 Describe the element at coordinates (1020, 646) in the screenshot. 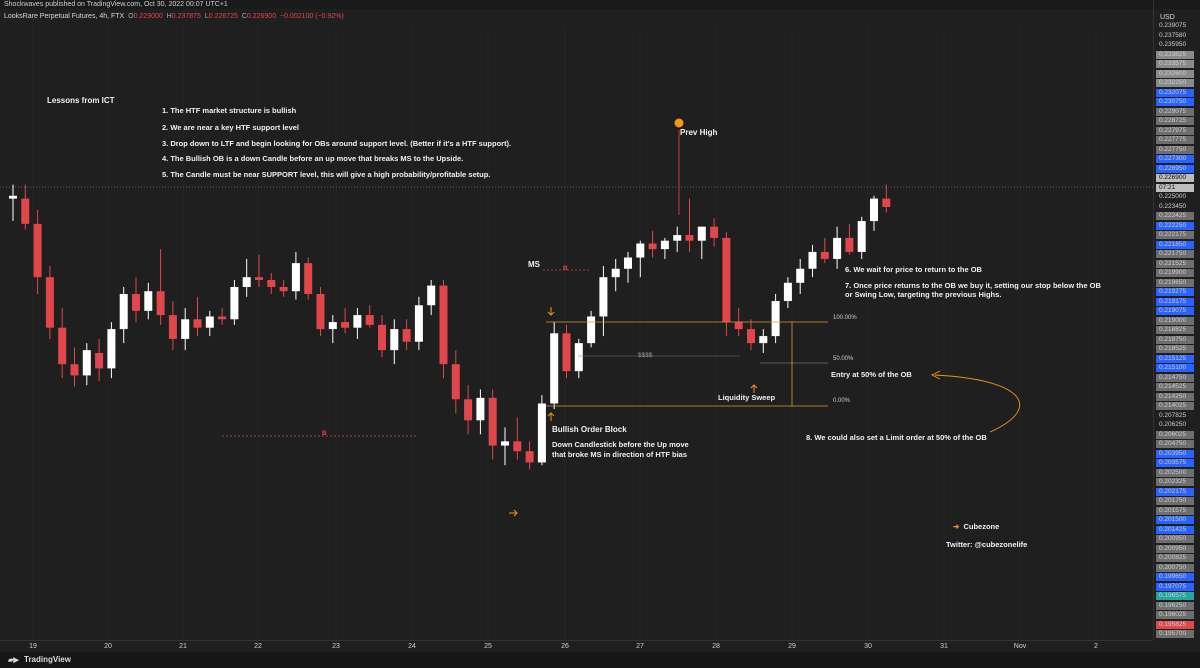

I see `date-label: Nov` at that location.